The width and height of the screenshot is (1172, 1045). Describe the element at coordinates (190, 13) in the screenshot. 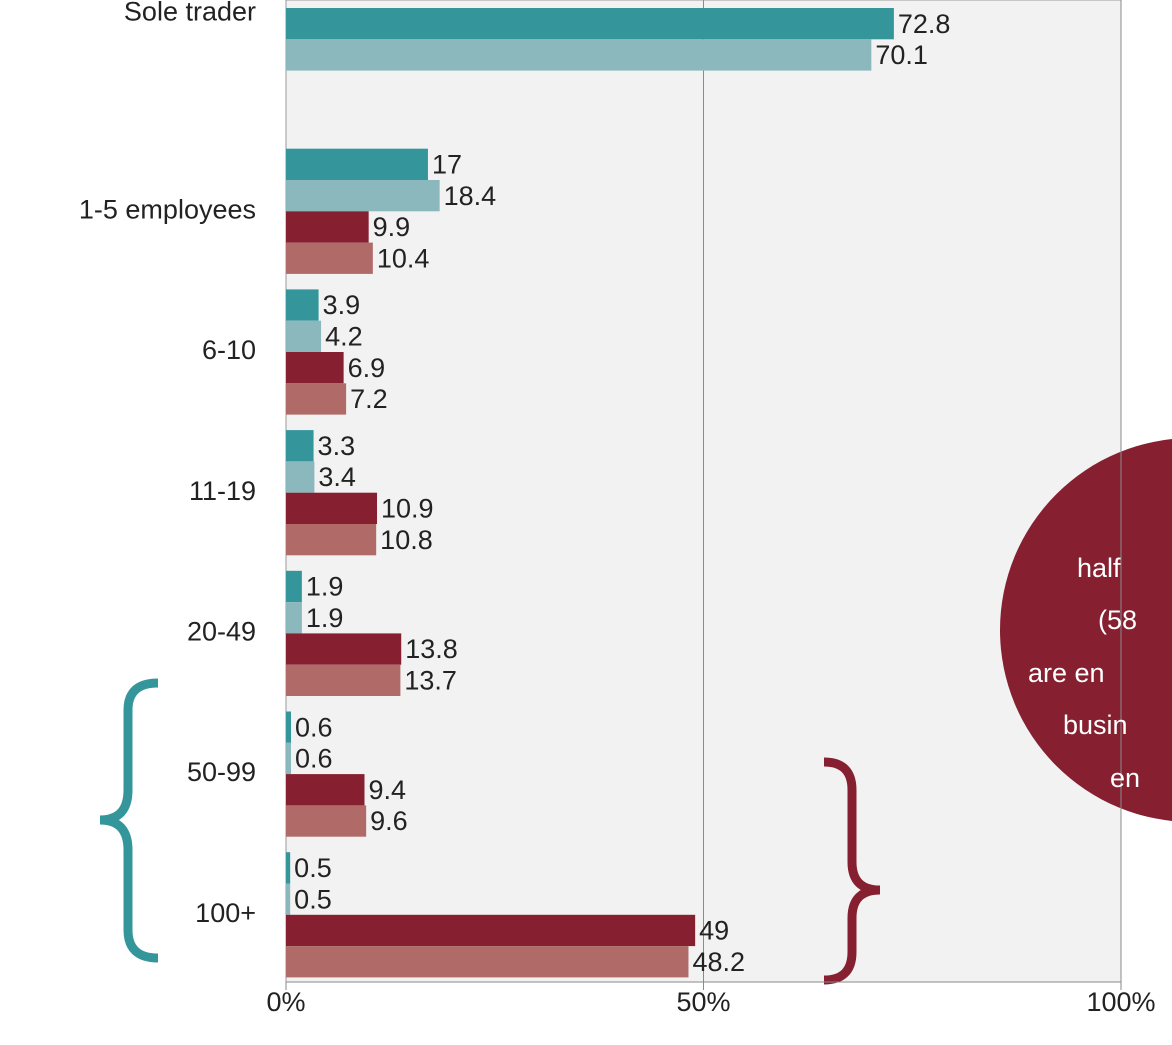

I see `category-label: Sole trader` at that location.